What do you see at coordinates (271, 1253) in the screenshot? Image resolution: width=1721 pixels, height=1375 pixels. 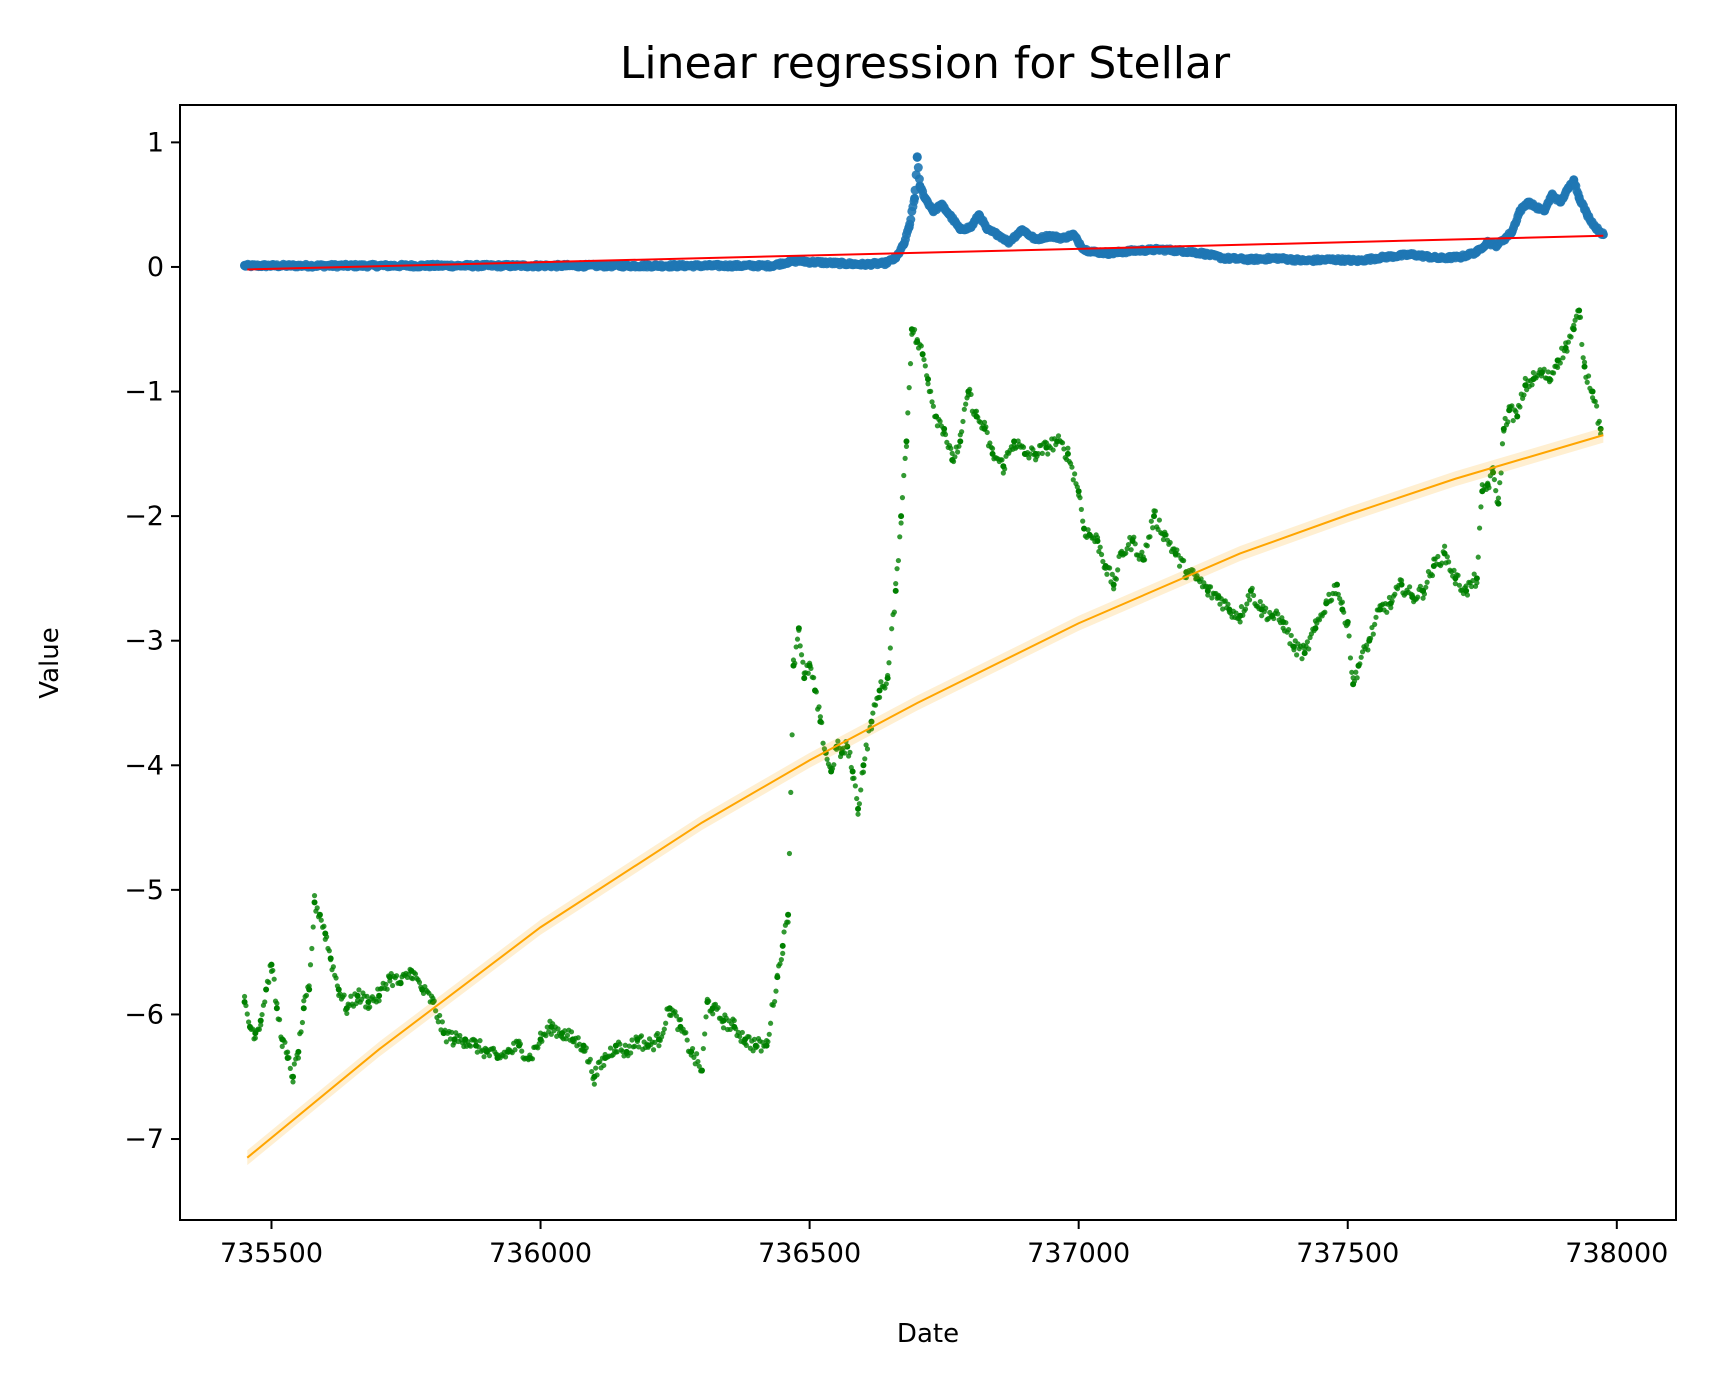 I see `x-tick-label: 735500` at bounding box center [271, 1253].